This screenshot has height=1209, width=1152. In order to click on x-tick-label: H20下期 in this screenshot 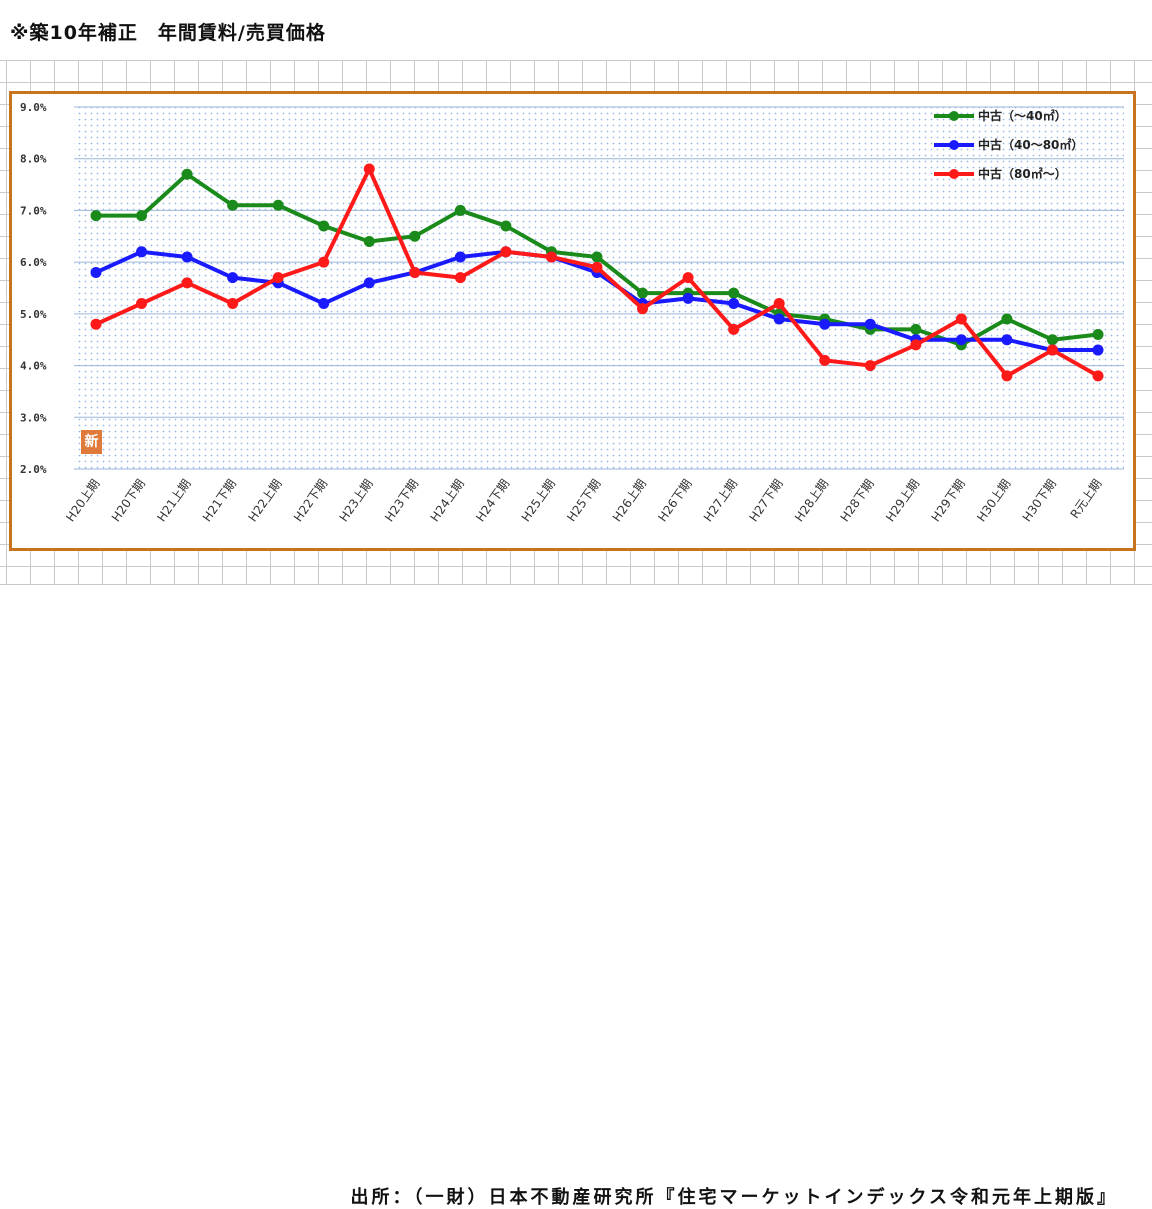, I will do `click(128, 501)`.